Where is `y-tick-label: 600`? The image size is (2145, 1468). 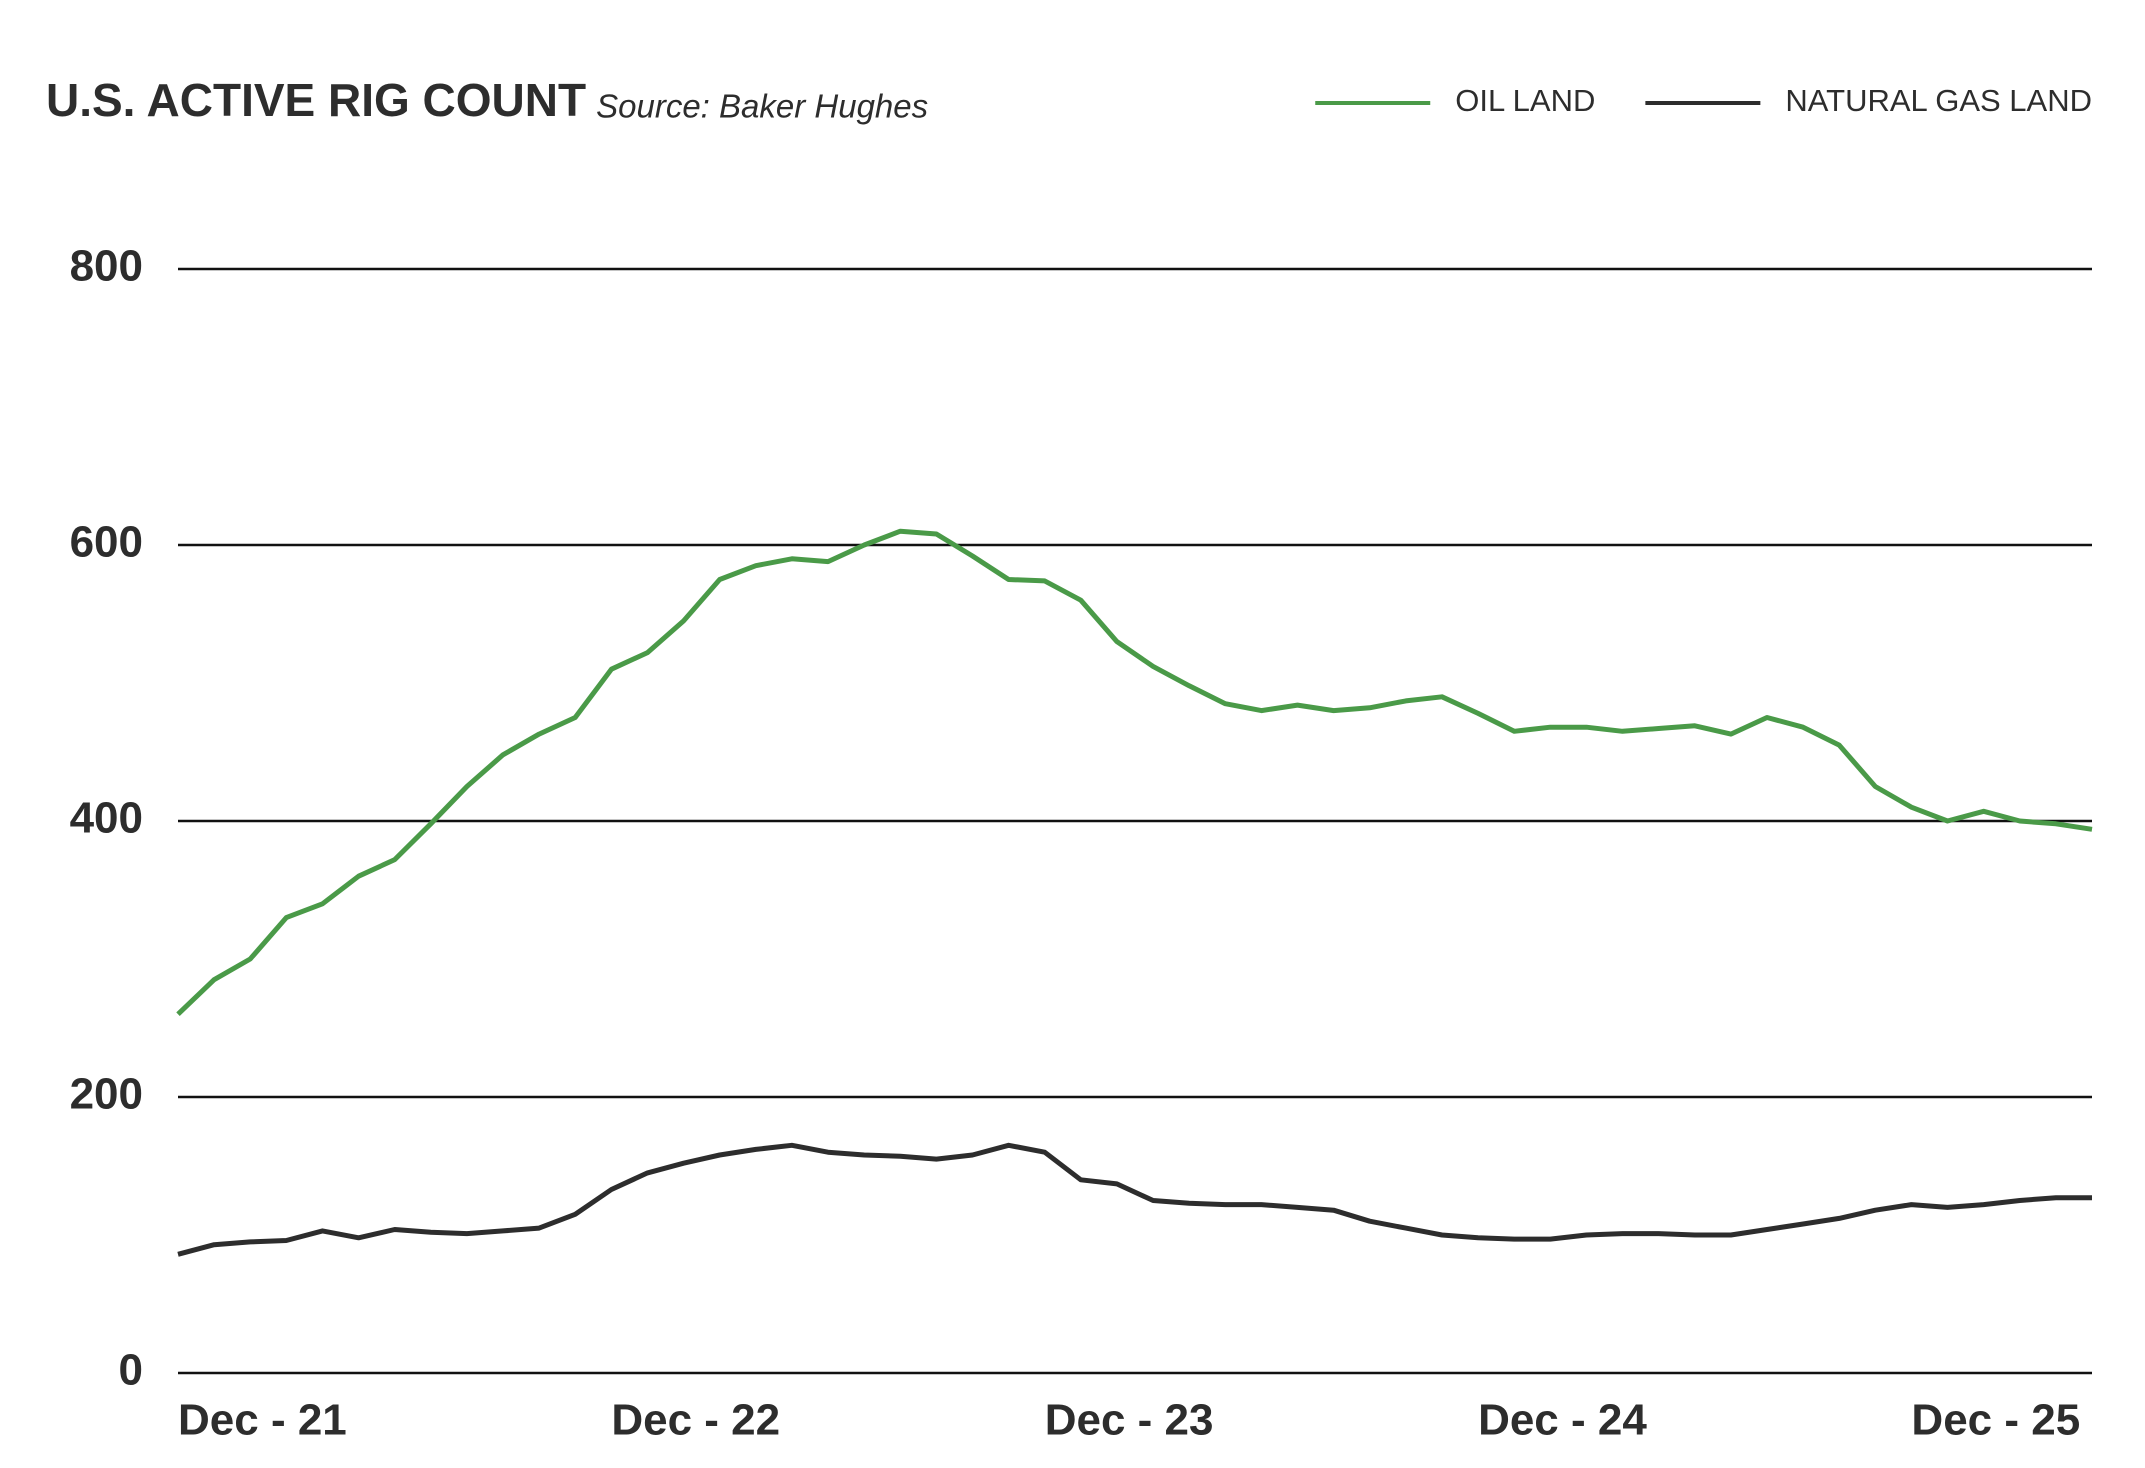
y-tick-label: 600 is located at coordinates (106, 542).